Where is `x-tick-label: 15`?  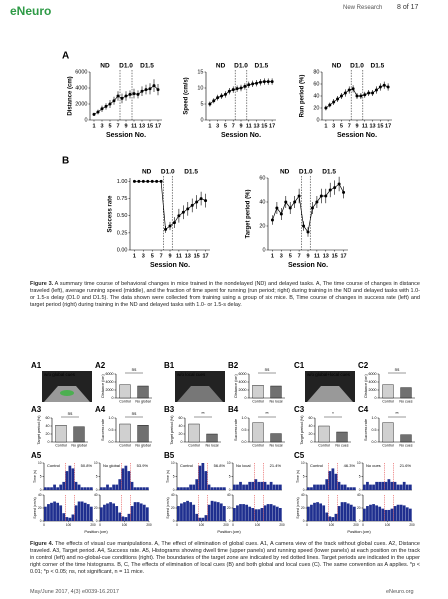
x-tick-label: 15 is located at coordinates (335, 256).